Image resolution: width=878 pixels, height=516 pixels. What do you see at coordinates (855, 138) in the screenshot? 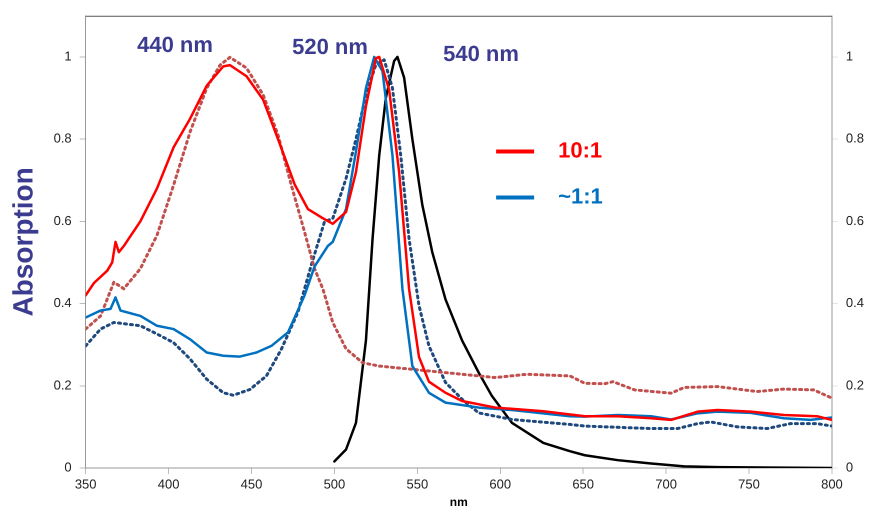
I see `y2-tick-label: 0.8` at bounding box center [855, 138].